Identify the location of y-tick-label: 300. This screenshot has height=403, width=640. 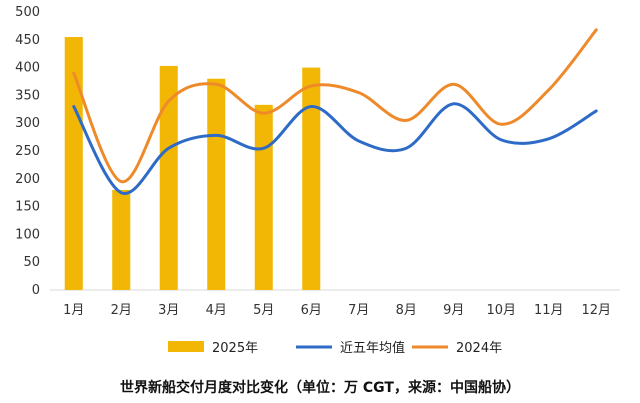
(27, 123).